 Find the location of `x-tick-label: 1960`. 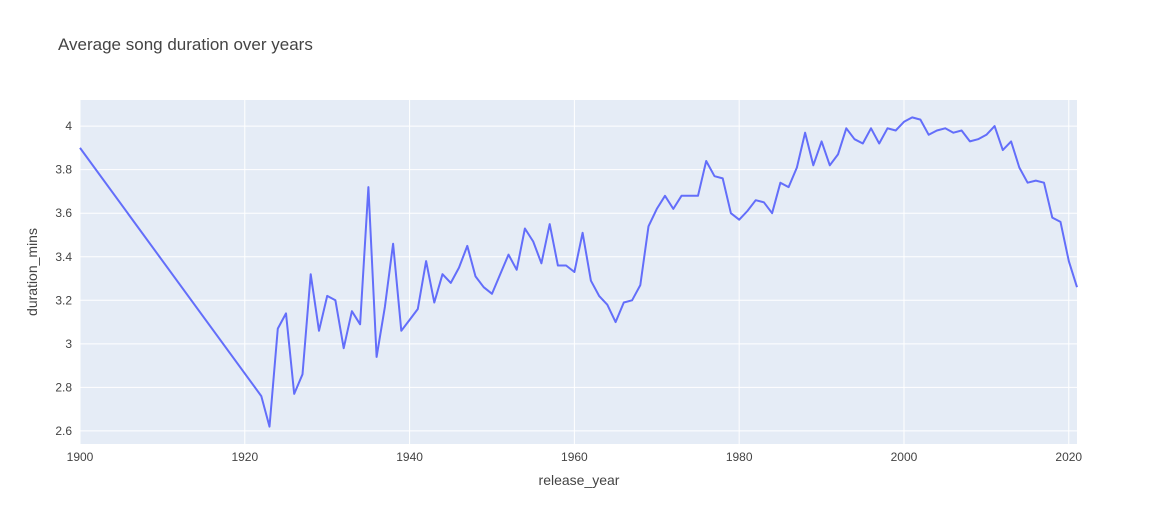

x-tick-label: 1960 is located at coordinates (574, 457).